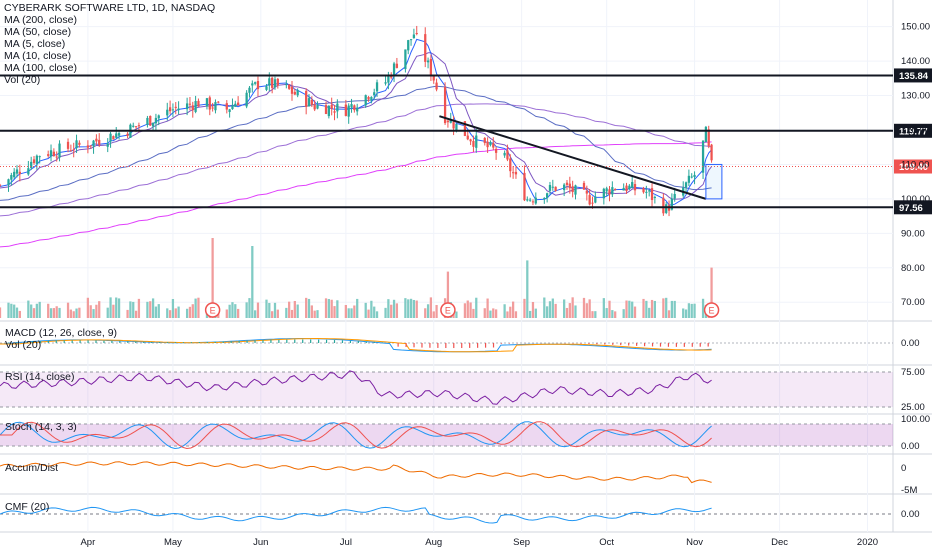 Image resolution: width=932 pixels, height=550 pixels. I want to click on cmf-line, so click(356, 515).